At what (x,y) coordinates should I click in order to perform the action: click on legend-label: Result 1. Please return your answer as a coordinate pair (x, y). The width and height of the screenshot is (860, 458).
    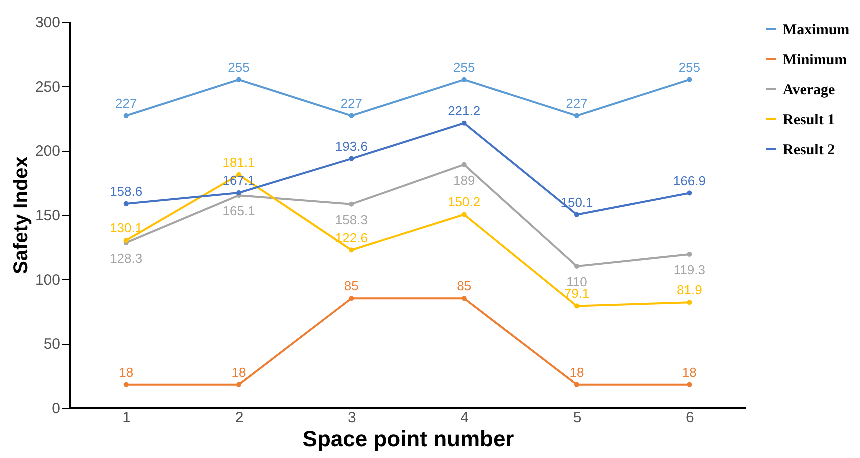
    Looking at the image, I should click on (809, 120).